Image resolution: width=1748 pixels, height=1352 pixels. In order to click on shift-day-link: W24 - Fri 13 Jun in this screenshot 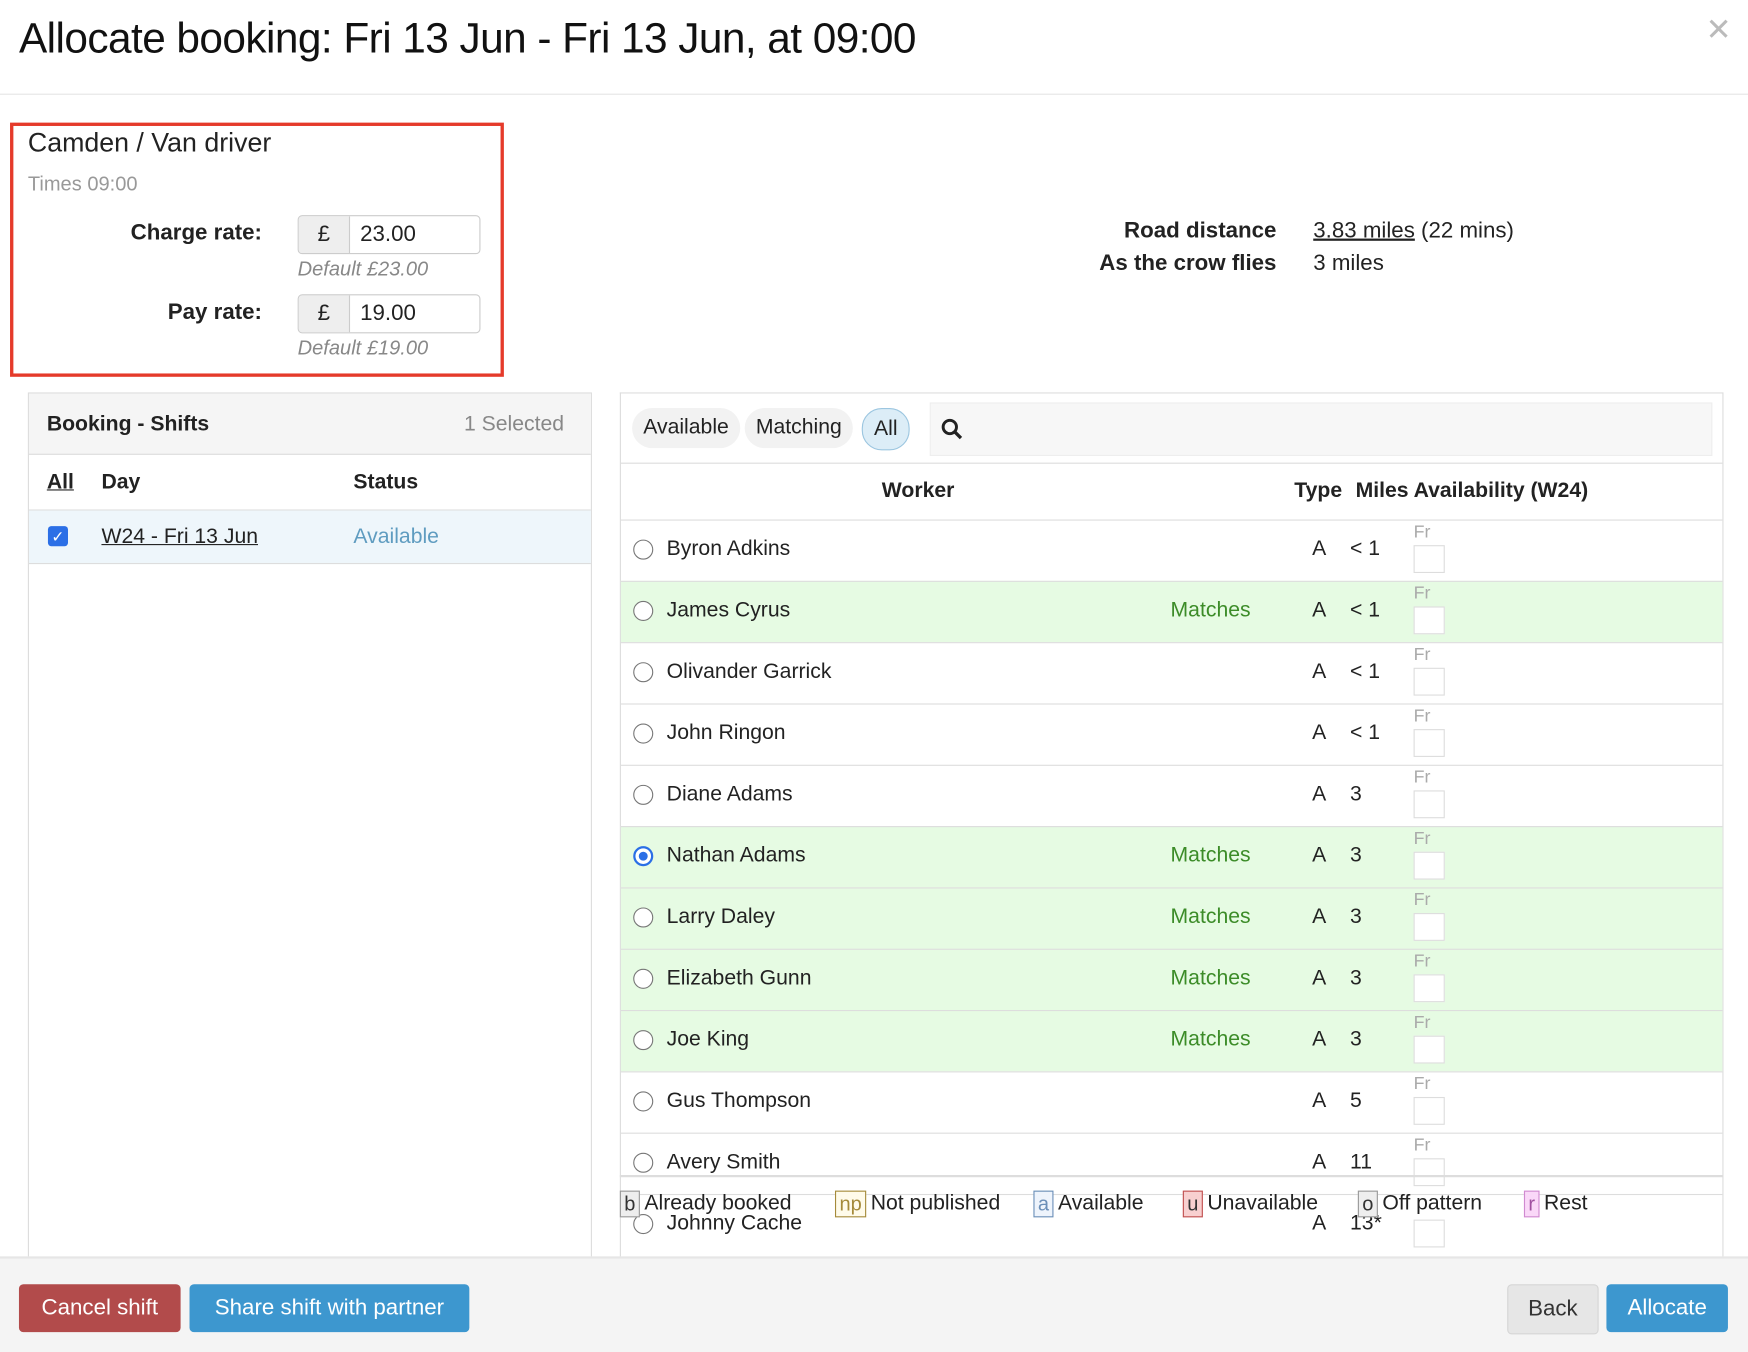, I will do `click(180, 537)`.